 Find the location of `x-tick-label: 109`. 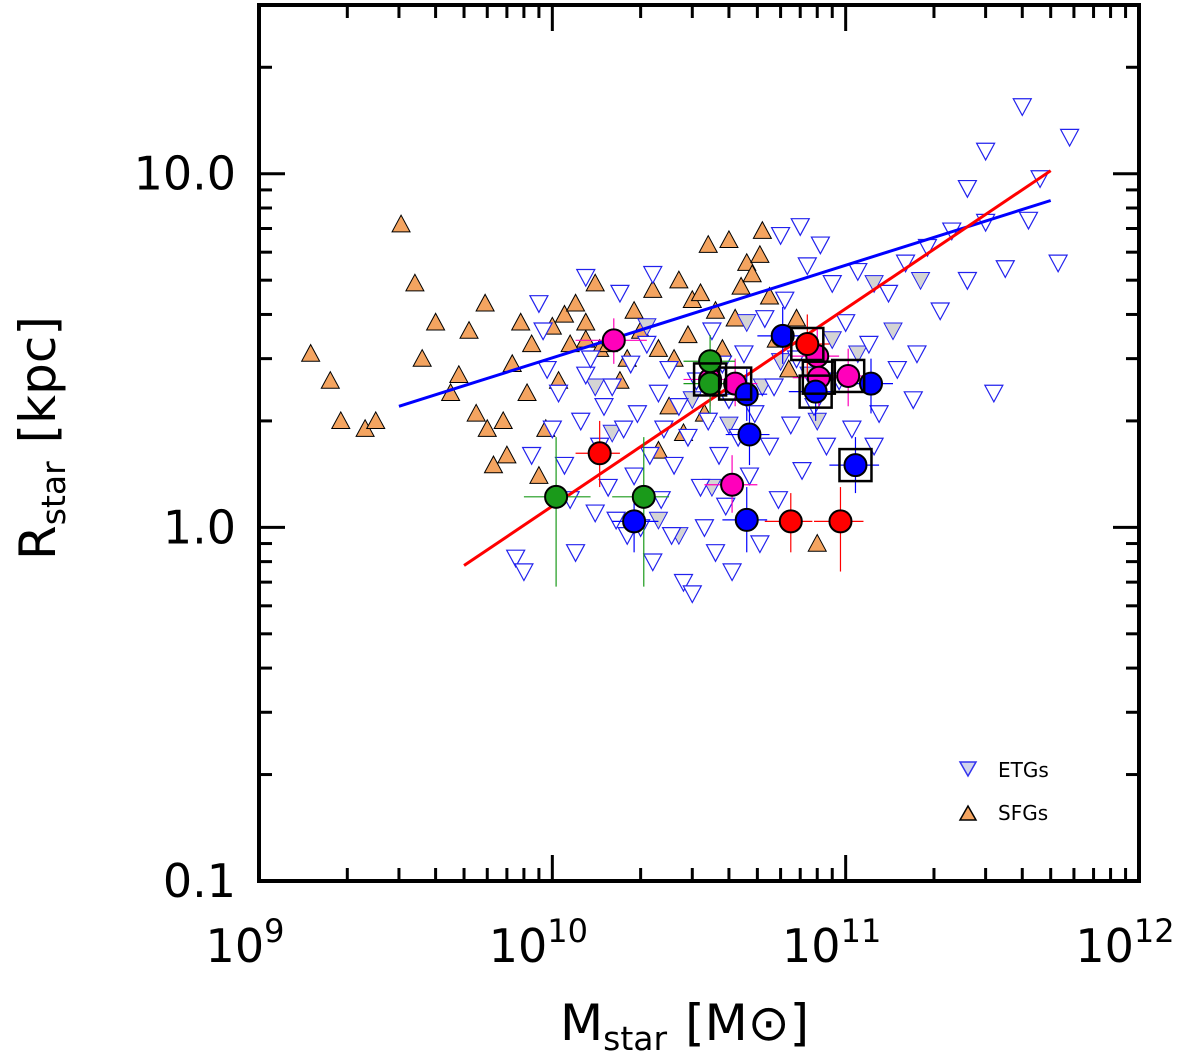

x-tick-label: 109 is located at coordinates (245, 942).